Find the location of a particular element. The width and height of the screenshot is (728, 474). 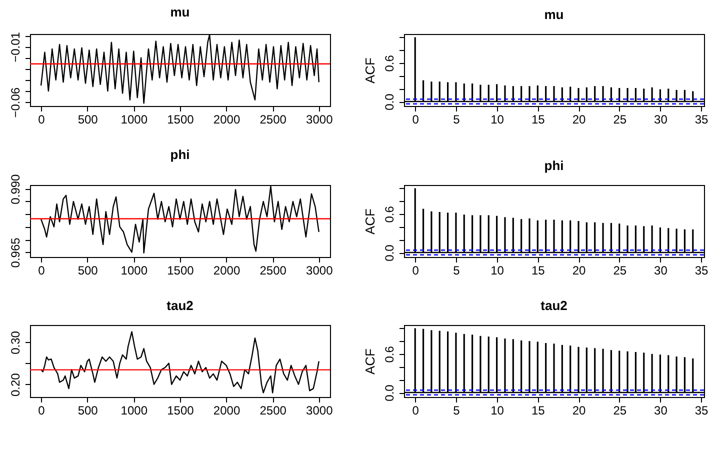

y-tick-label: 0.20 is located at coordinates (15, 384).